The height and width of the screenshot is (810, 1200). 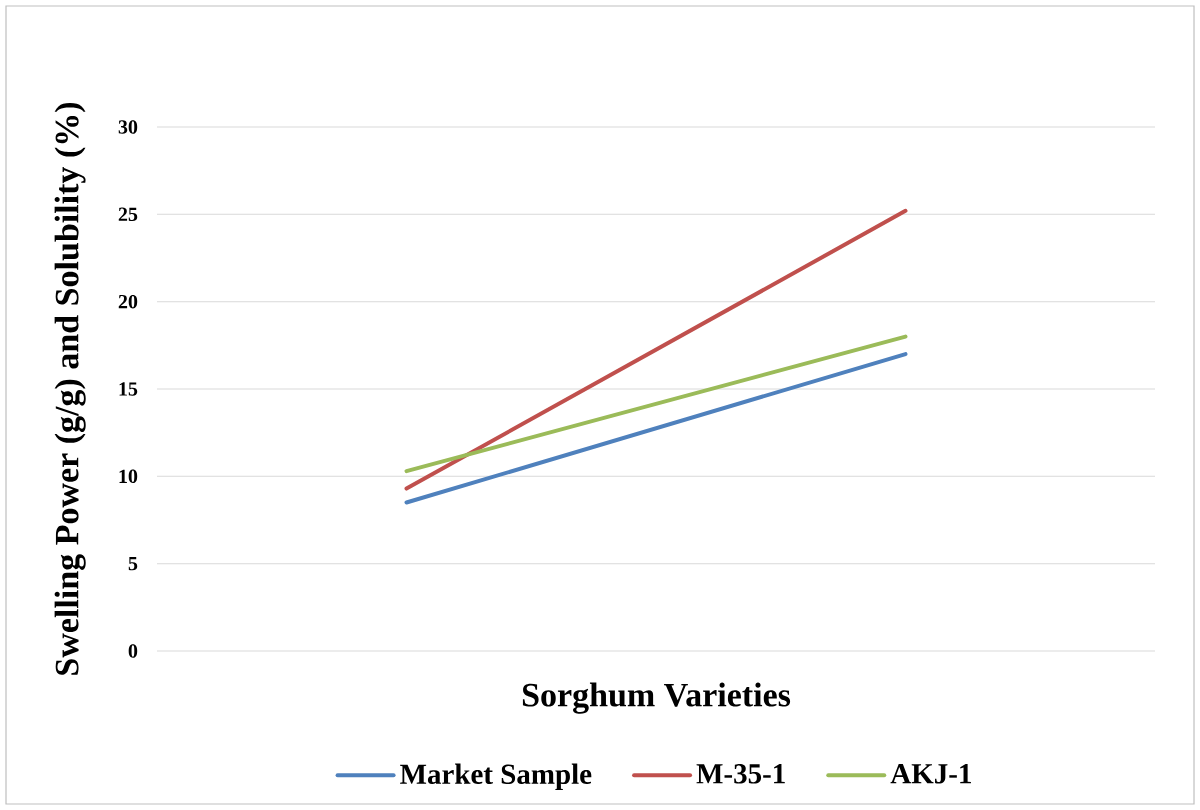 What do you see at coordinates (133, 564) in the screenshot?
I see `y-tick-label: 5` at bounding box center [133, 564].